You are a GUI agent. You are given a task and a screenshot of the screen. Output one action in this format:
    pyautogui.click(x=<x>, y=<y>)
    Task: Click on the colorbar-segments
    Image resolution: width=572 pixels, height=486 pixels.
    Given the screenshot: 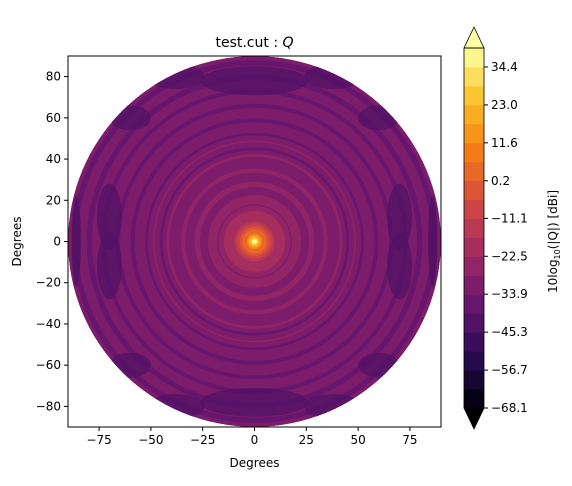 What is the action you would take?
    pyautogui.click(x=474, y=228)
    